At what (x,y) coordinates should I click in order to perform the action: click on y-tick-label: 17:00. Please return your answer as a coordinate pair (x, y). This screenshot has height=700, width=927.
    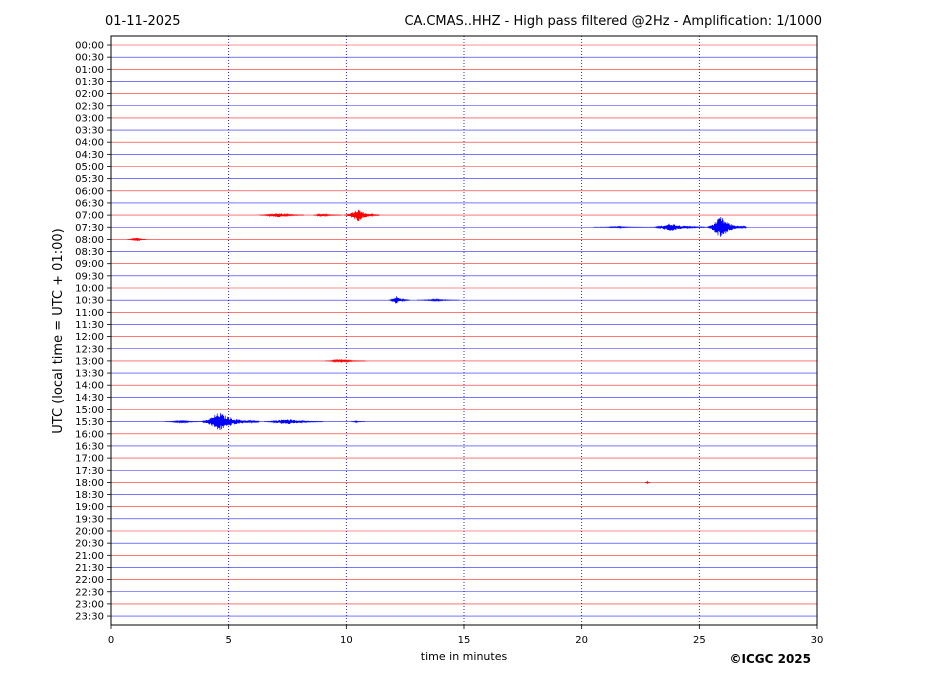
    Looking at the image, I should click on (89, 459).